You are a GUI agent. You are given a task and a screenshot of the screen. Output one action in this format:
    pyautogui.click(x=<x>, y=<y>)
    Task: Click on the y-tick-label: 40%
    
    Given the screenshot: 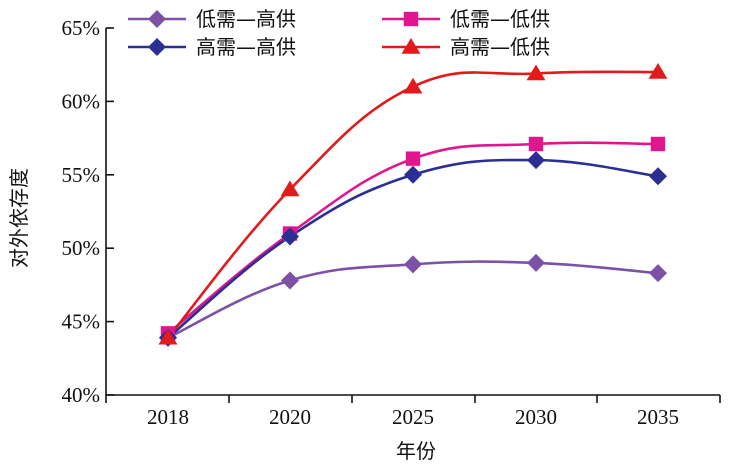 What is the action you would take?
    pyautogui.click(x=81, y=395)
    